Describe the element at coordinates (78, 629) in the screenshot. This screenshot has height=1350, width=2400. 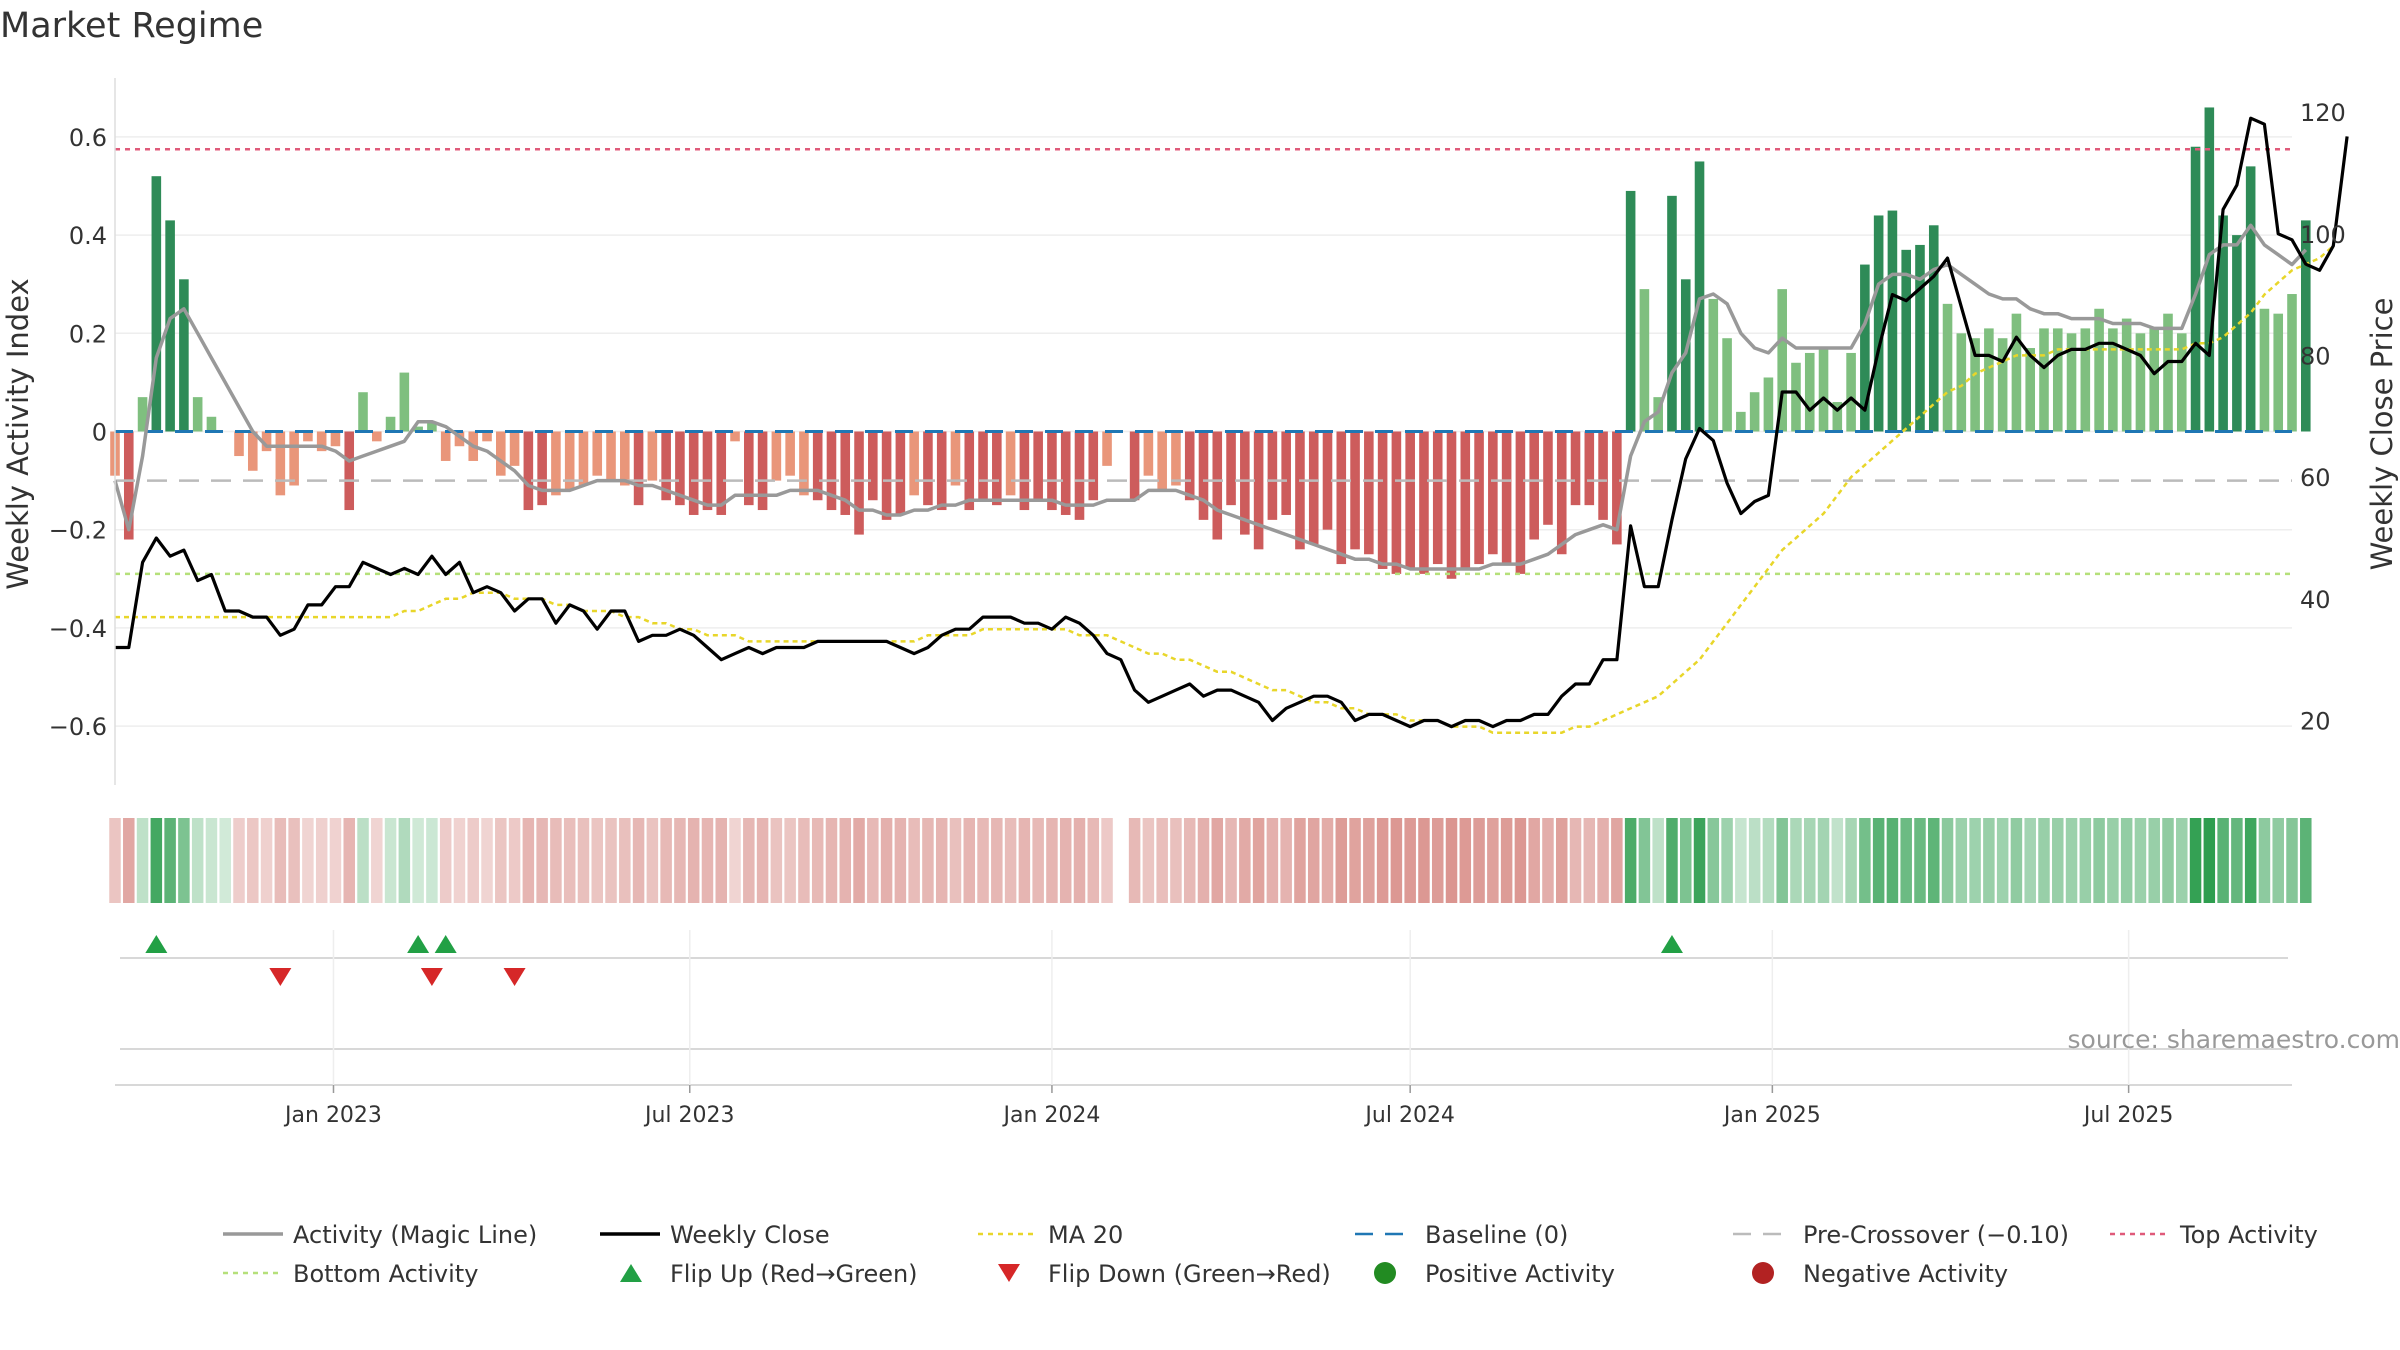
I see `left-tick-label: −0.4` at that location.